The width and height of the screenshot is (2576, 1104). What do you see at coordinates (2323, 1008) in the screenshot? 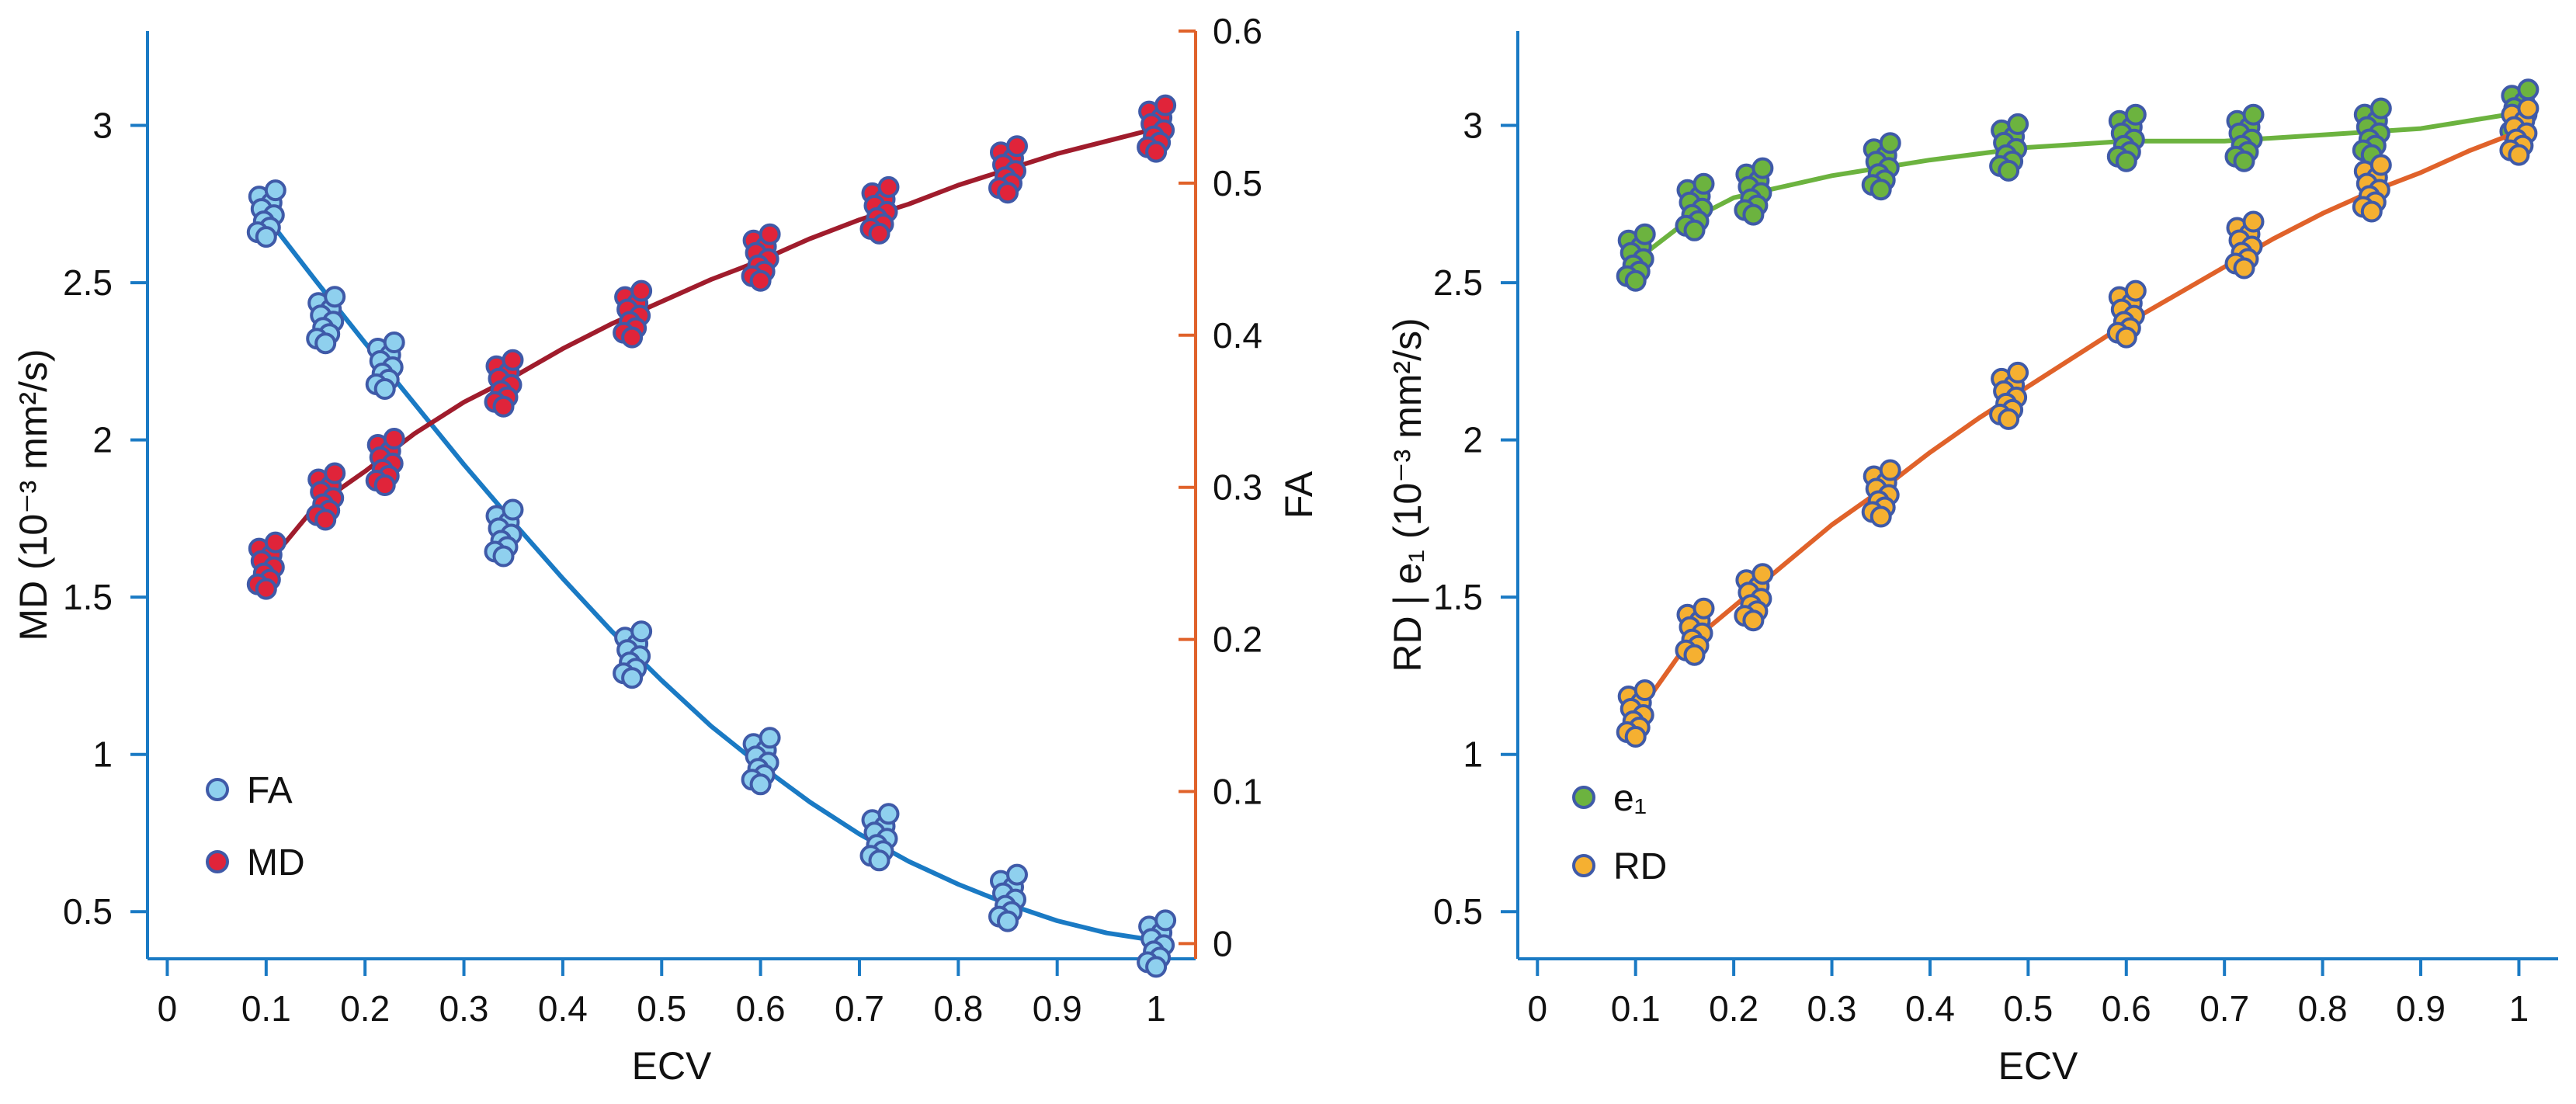
I see `x-tick-label: 0.8` at bounding box center [2323, 1008].